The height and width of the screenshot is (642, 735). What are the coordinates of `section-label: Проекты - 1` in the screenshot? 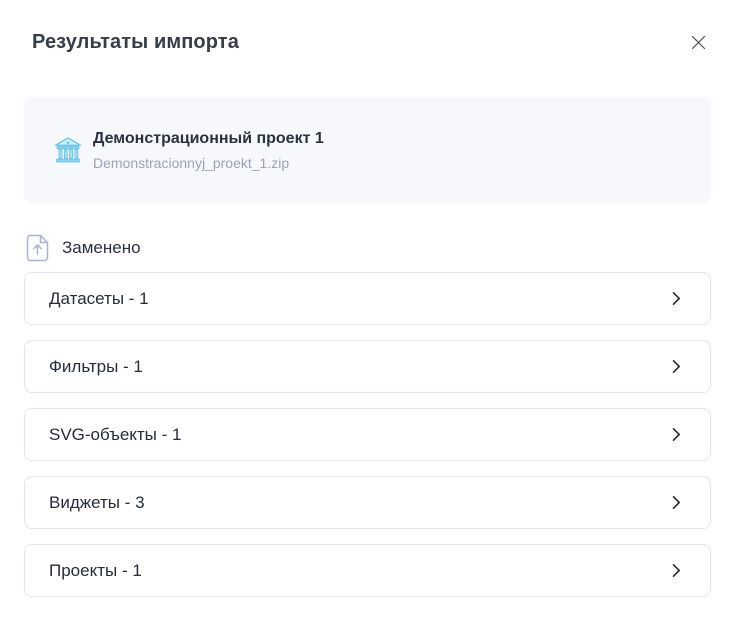 It's located at (95, 570).